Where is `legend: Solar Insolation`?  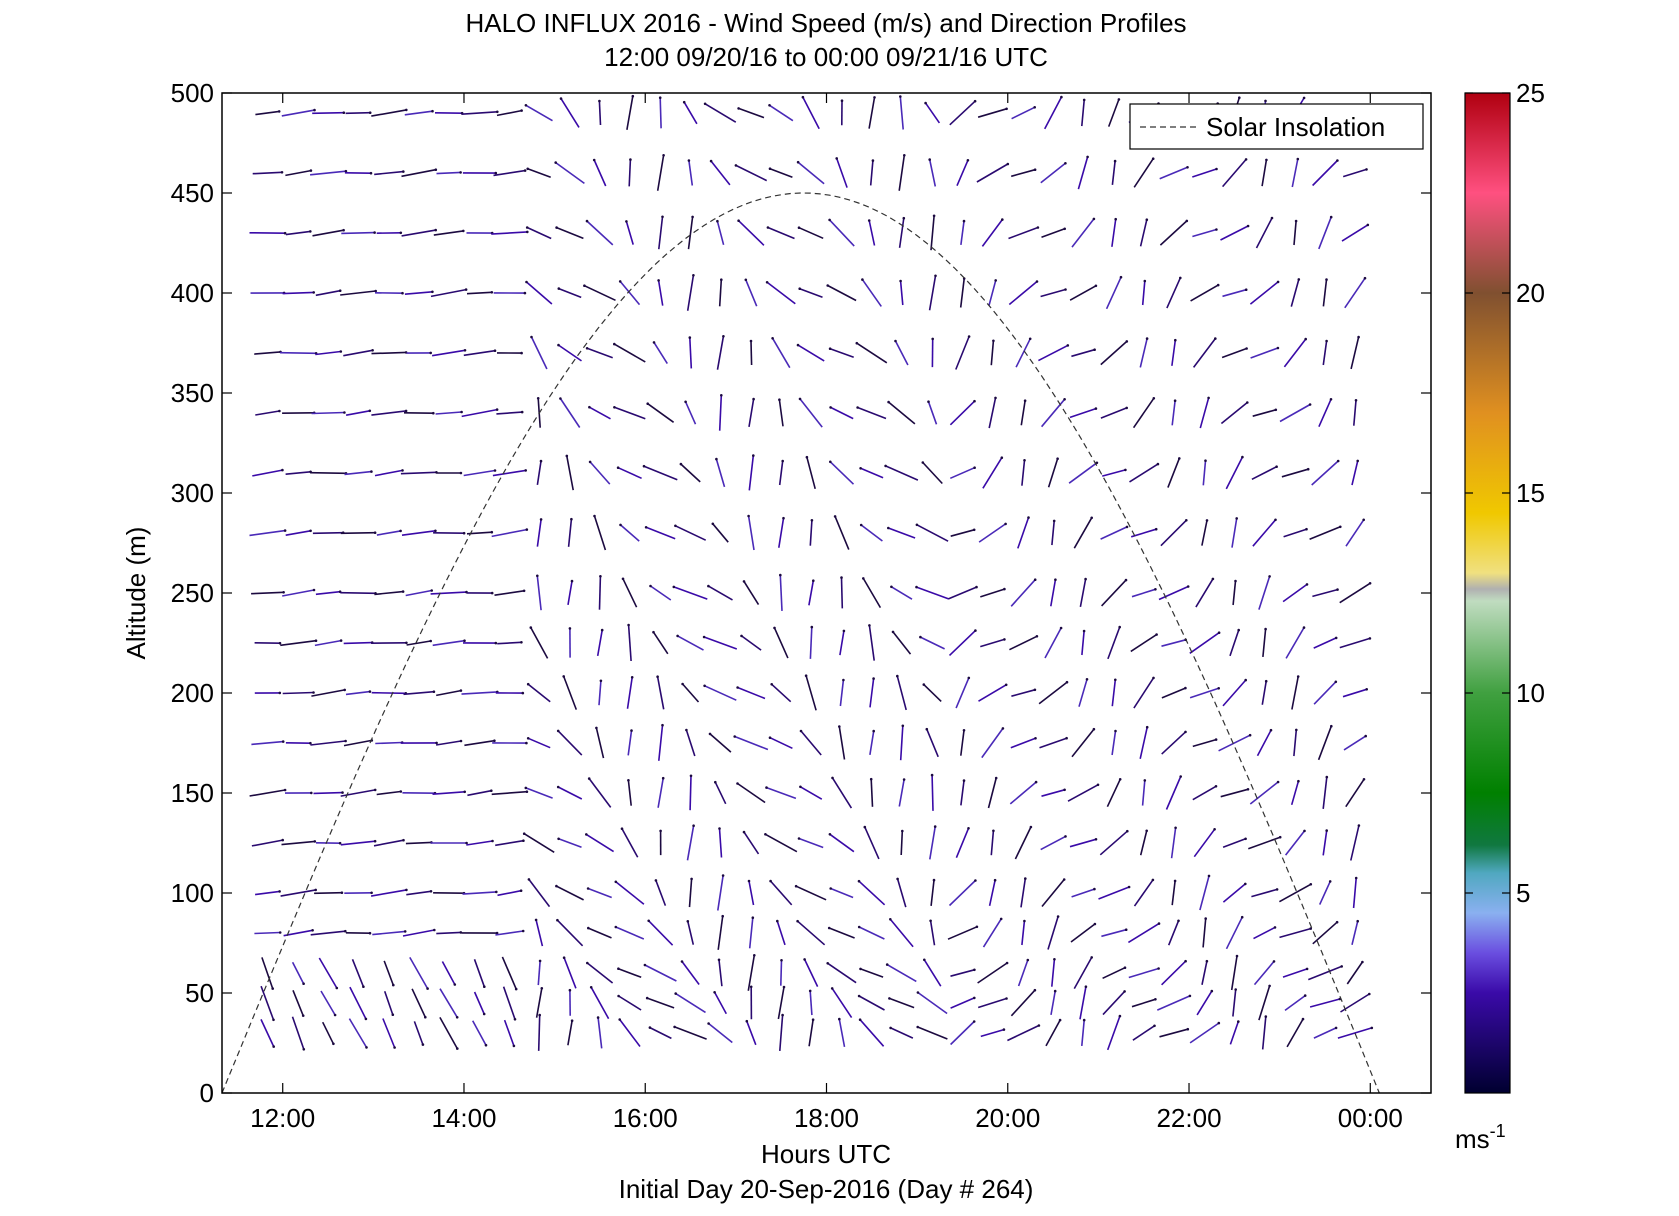
legend: Solar Insolation is located at coordinates (1276, 126).